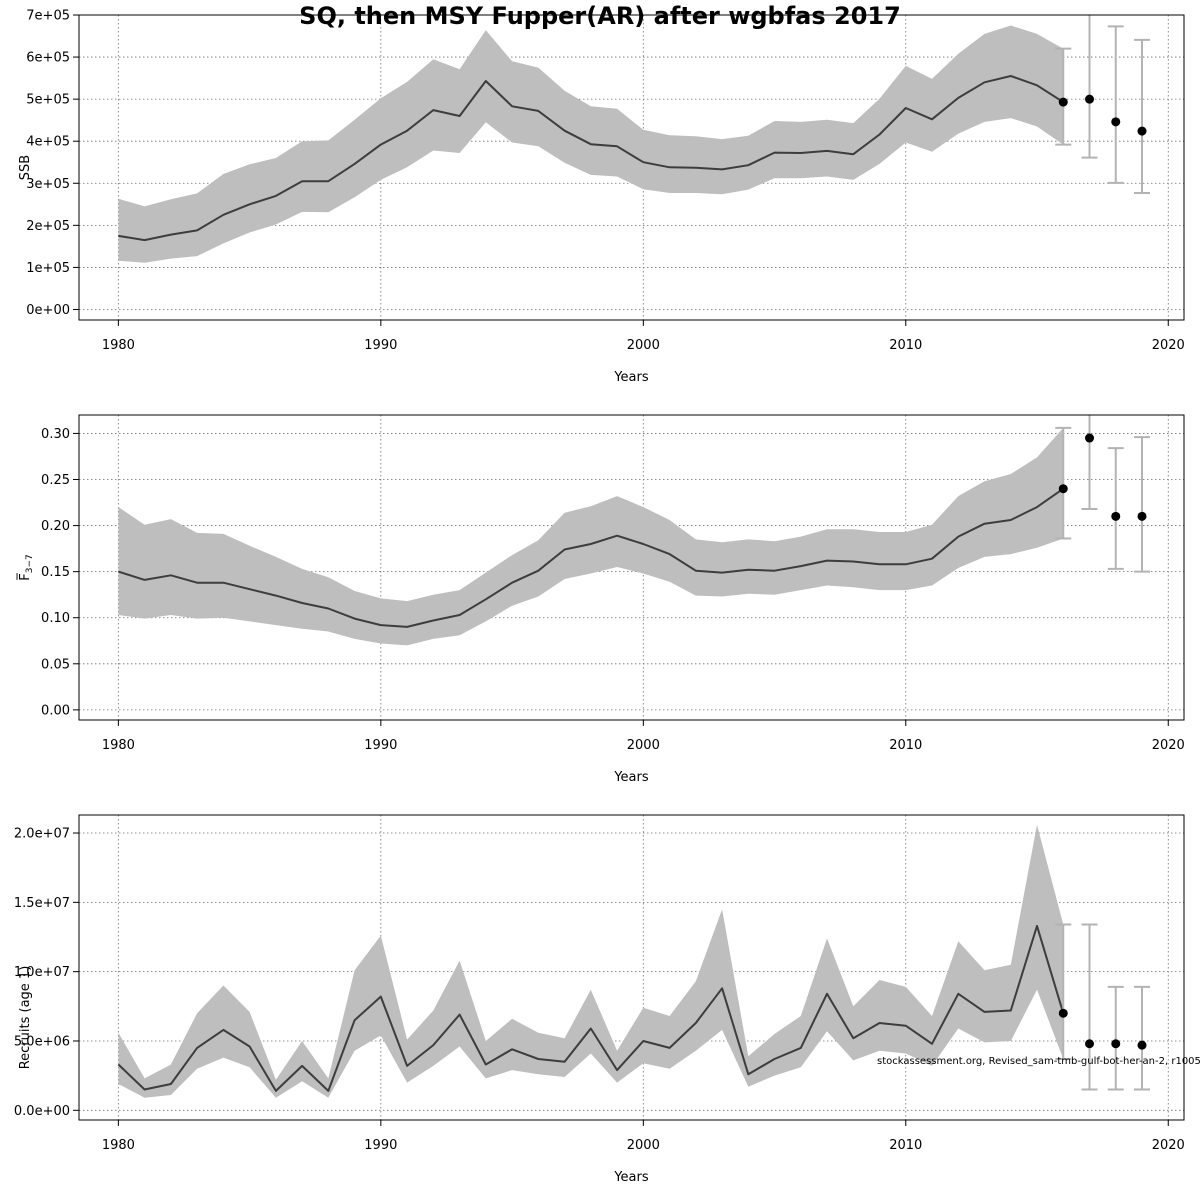  Describe the element at coordinates (48, 268) in the screenshot. I see `ssb-y-tick-label: 1e+05` at that location.